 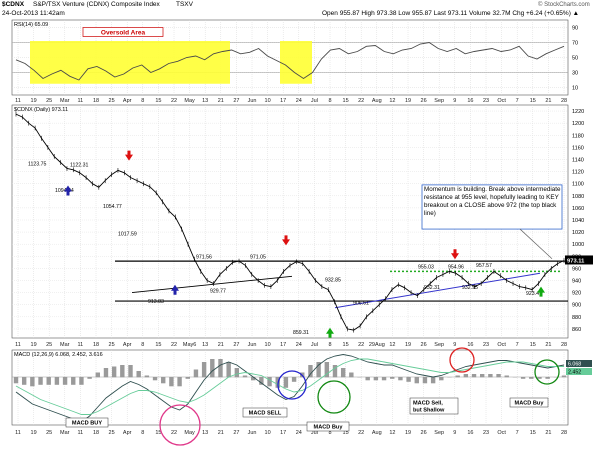 I want to click on price-value-annotation: 971.05, so click(x=258, y=258).